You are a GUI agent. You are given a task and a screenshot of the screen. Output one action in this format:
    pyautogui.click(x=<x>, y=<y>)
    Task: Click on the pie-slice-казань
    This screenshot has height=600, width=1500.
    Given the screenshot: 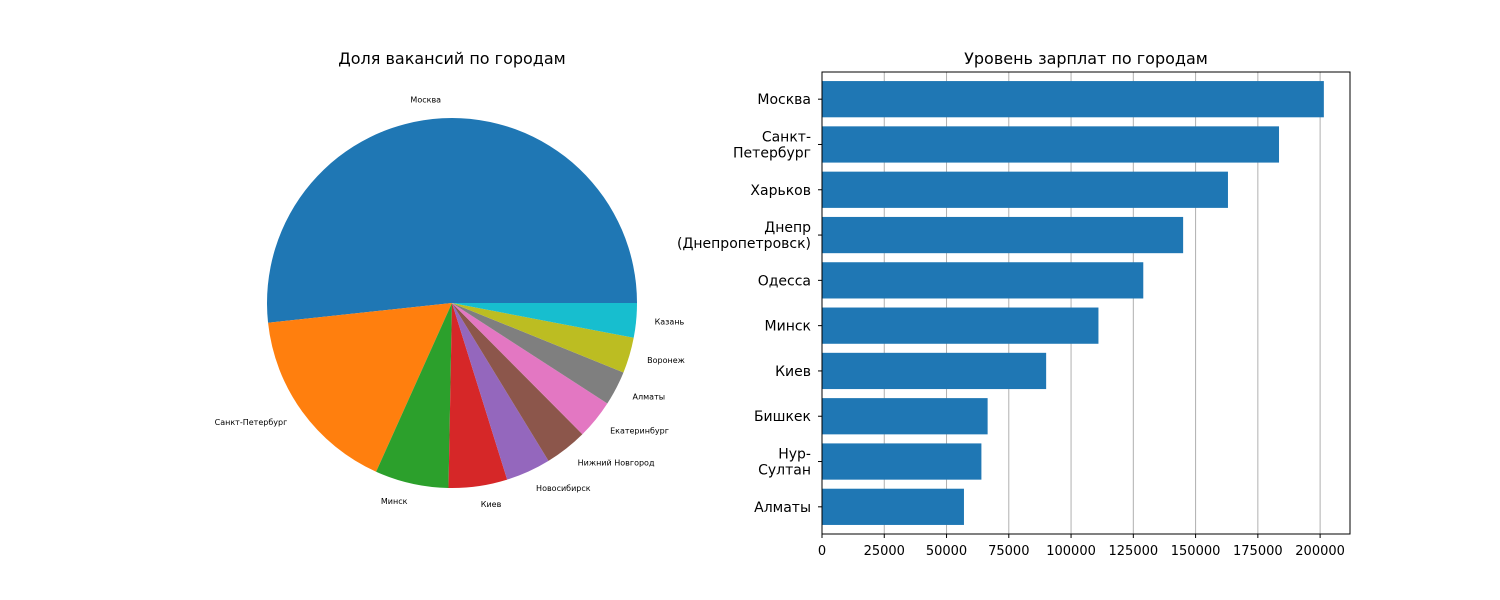 What is the action you would take?
    pyautogui.click(x=544, y=320)
    